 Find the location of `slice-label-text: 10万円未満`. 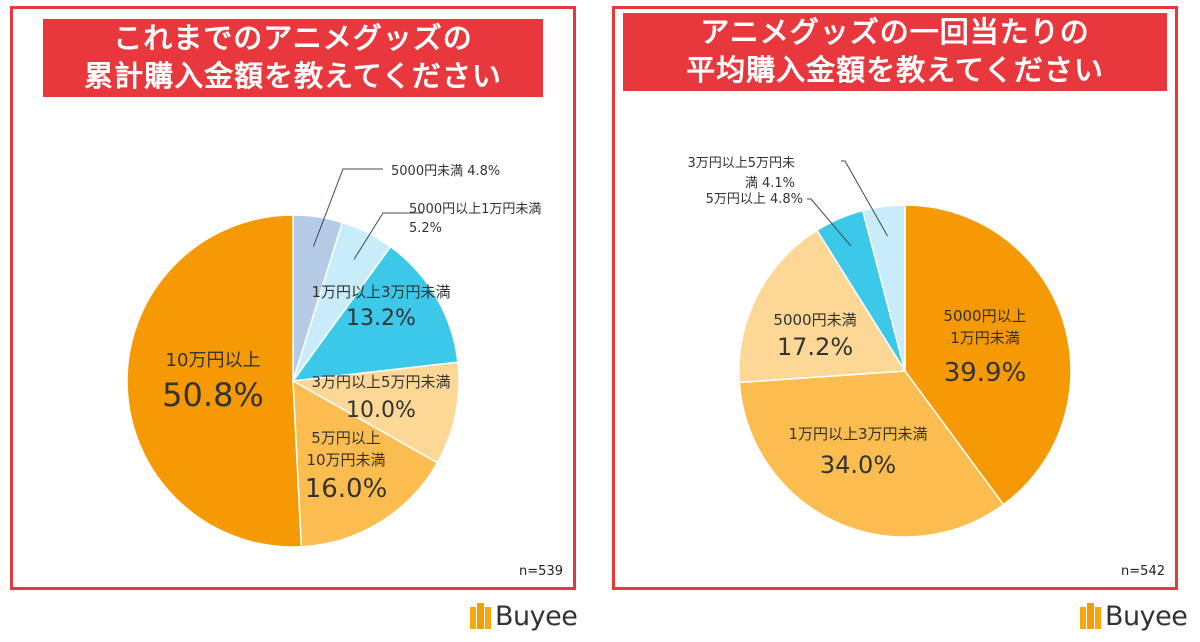

slice-label-text: 10万円未満 is located at coordinates (345, 460).